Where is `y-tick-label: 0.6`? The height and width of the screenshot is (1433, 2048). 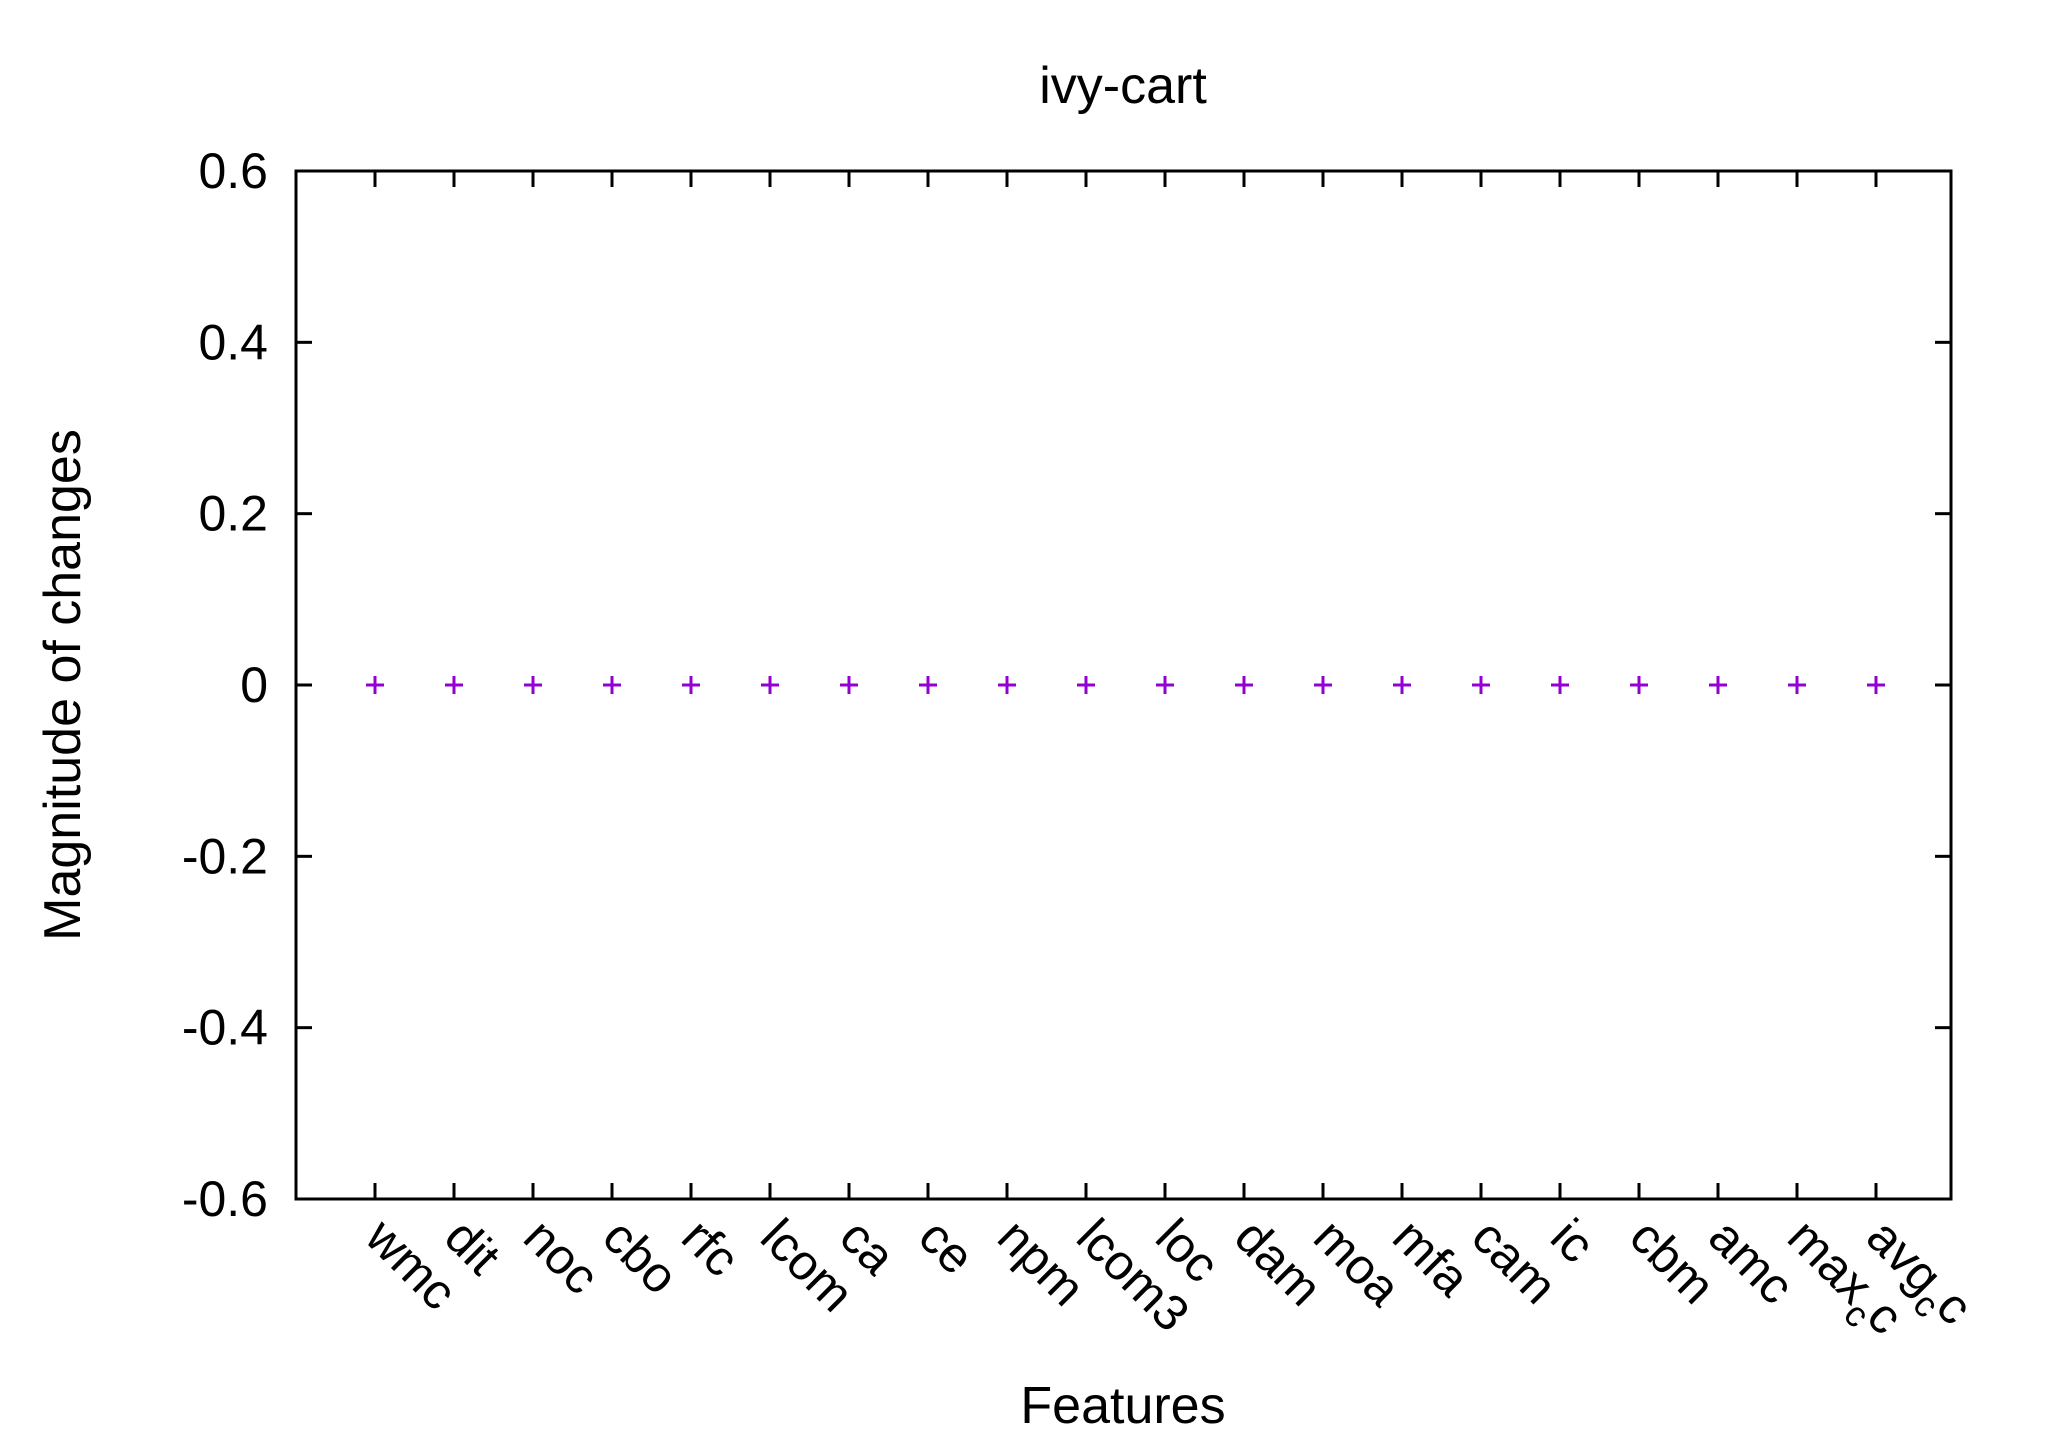 y-tick-label: 0.6 is located at coordinates (233, 171).